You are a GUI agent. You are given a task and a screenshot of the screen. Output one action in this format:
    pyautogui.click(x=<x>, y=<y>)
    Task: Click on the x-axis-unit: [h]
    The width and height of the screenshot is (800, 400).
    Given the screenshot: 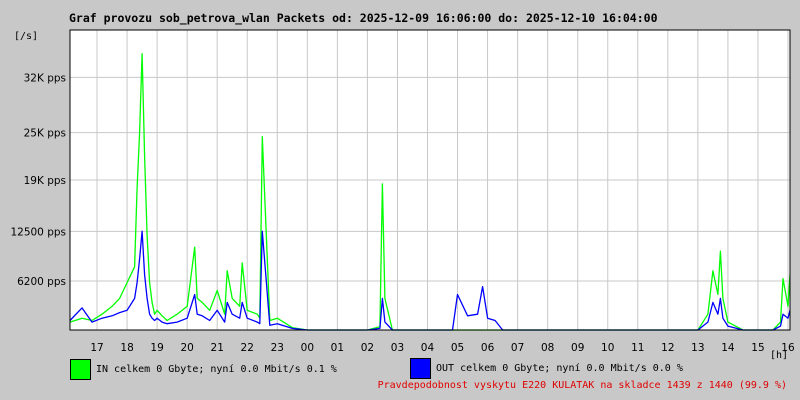 What is the action you would take?
    pyautogui.click(x=779, y=355)
    